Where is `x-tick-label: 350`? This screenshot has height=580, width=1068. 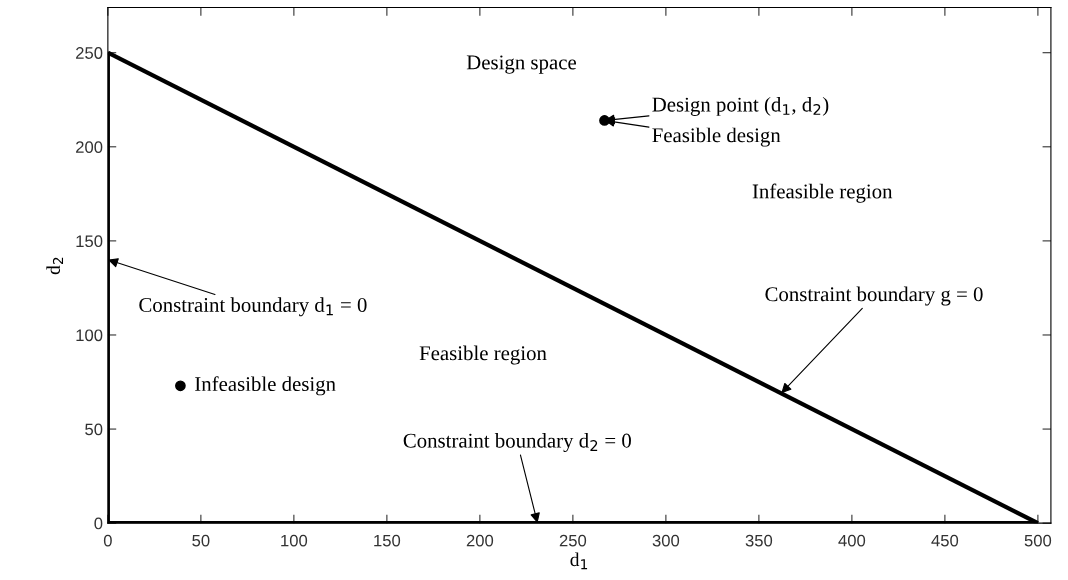
x-tick-label: 350 is located at coordinates (759, 540).